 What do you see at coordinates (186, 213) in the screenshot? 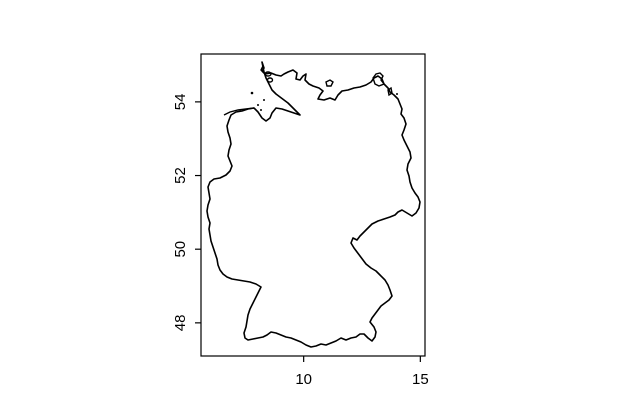
I see `y-axis: 48 50 52 54` at bounding box center [186, 213].